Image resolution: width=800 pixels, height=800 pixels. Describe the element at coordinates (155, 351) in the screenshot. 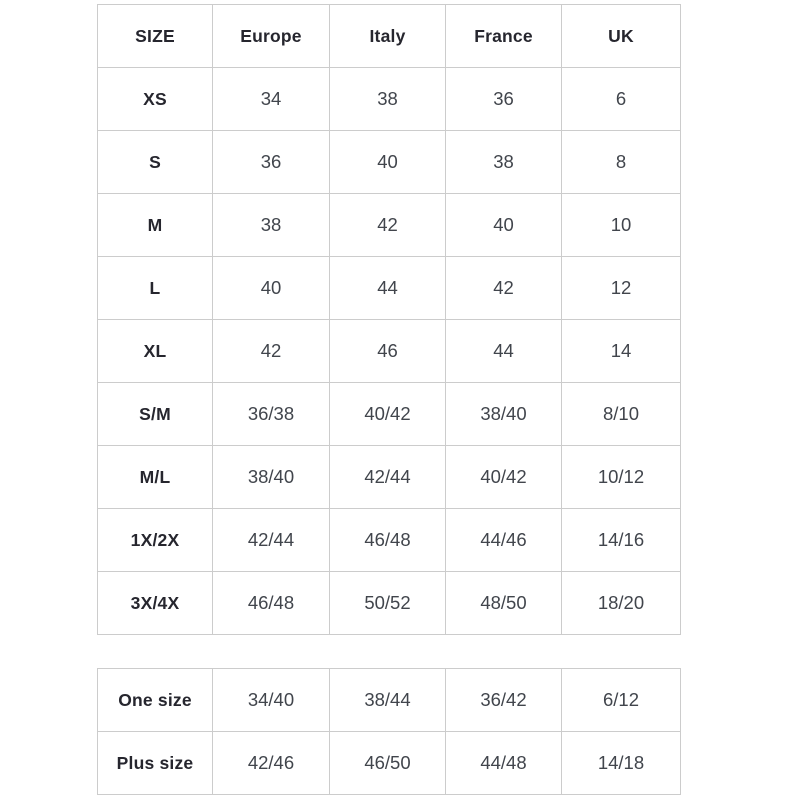

I see `size-label: XL` at that location.